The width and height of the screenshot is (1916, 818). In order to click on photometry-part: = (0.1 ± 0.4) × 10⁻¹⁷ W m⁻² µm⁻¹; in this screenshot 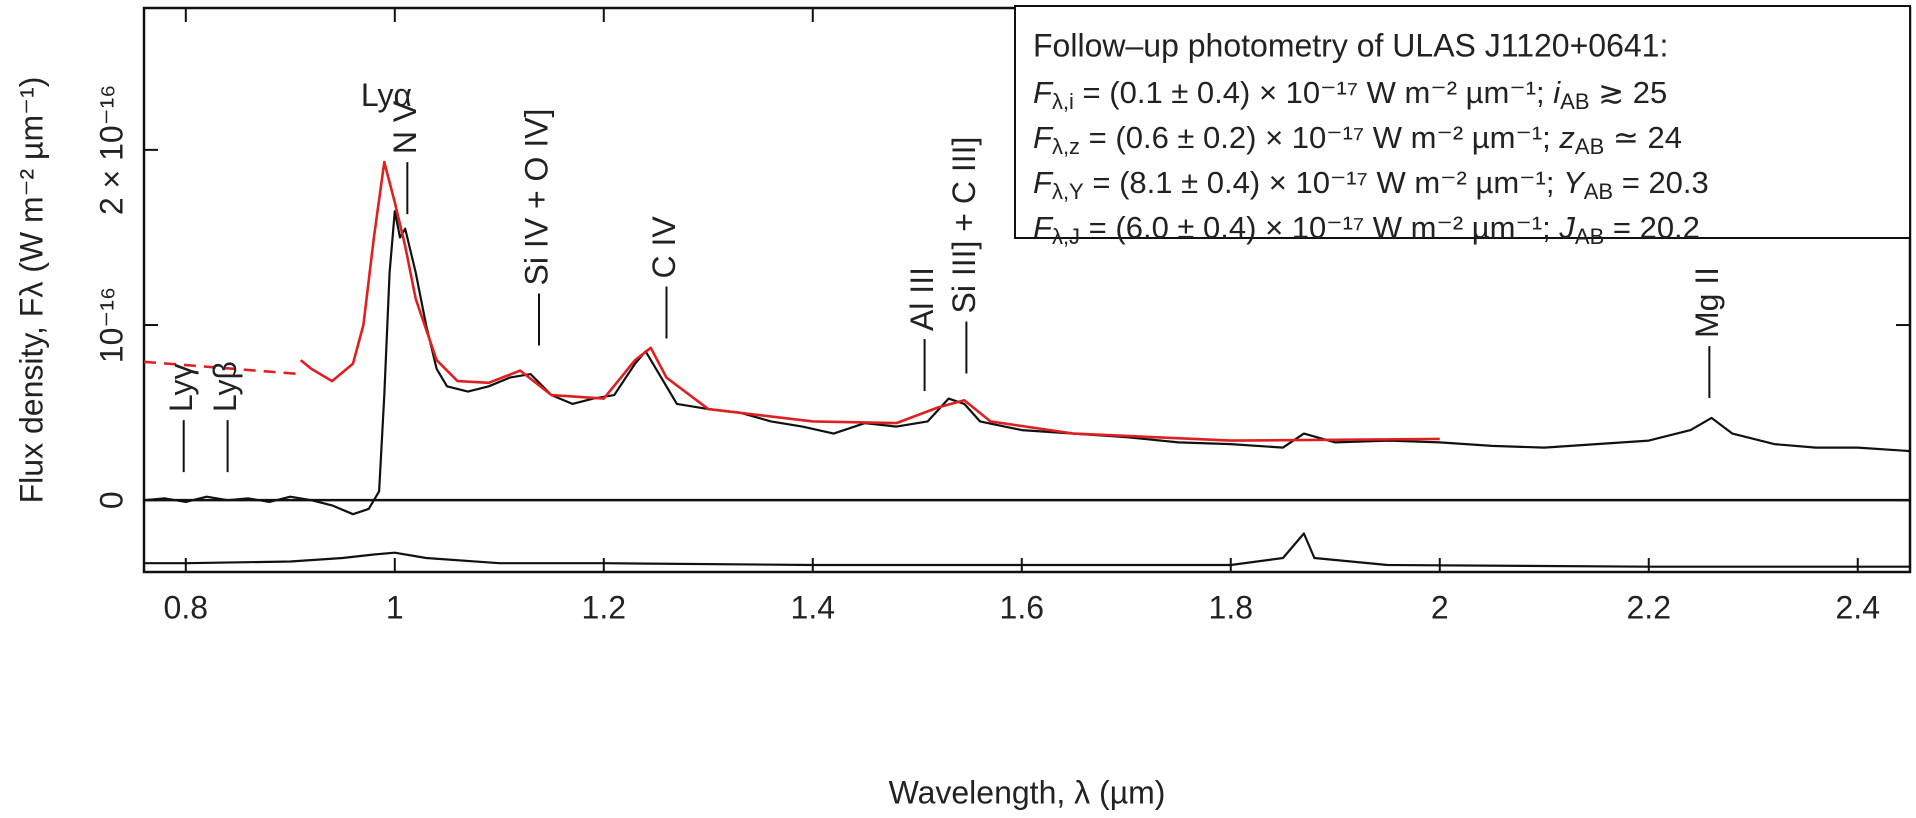, I will do `click(1313, 92)`.